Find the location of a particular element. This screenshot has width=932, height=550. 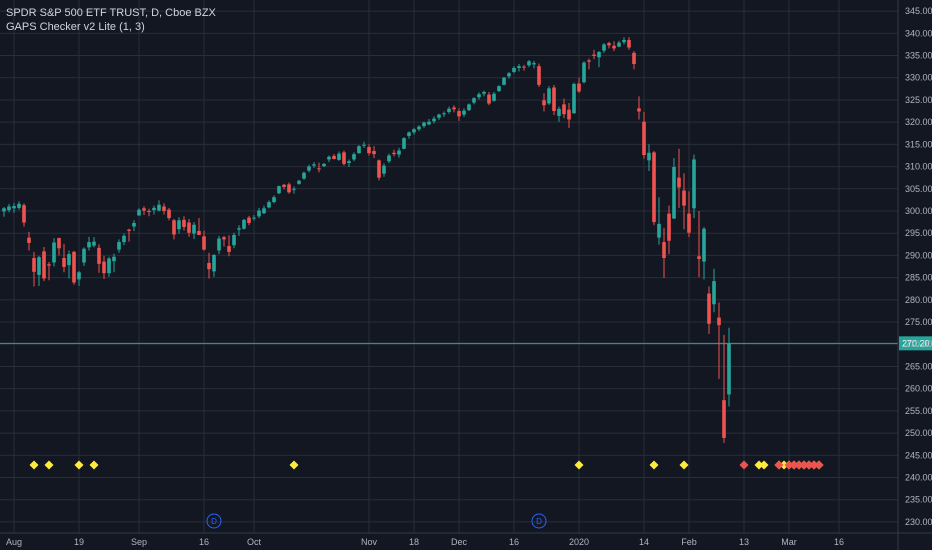

y-tick-label: 255.00 is located at coordinates (918, 411).